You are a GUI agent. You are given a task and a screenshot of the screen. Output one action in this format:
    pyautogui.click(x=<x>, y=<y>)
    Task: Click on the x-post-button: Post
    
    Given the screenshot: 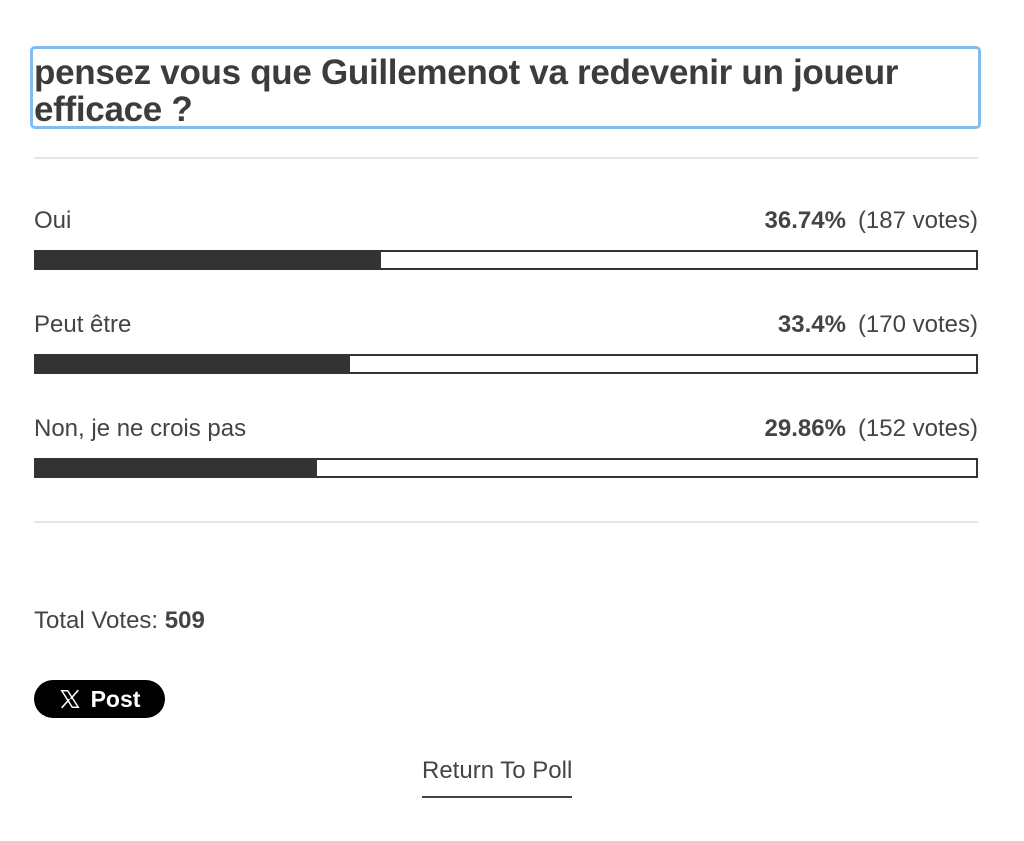 What is the action you would take?
    pyautogui.click(x=99, y=699)
    